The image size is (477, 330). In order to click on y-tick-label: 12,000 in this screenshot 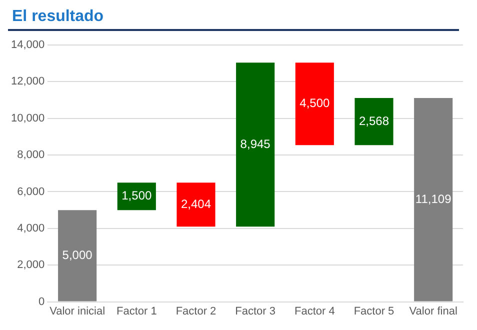, I will do `click(27, 82)`.